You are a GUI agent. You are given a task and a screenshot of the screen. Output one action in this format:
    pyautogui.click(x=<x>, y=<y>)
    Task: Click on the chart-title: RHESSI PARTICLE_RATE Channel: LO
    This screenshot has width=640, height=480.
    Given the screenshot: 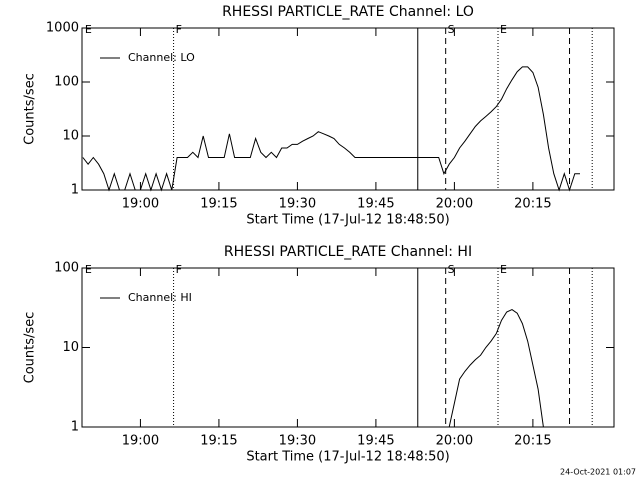 What is the action you would take?
    pyautogui.click(x=348, y=12)
    